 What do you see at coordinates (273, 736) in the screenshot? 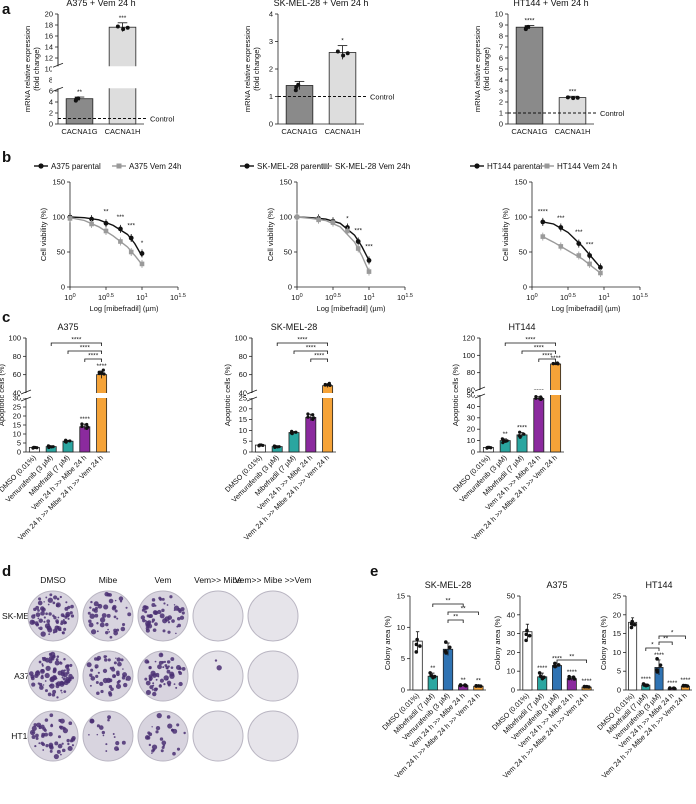
I see `culture-plate` at bounding box center [273, 736].